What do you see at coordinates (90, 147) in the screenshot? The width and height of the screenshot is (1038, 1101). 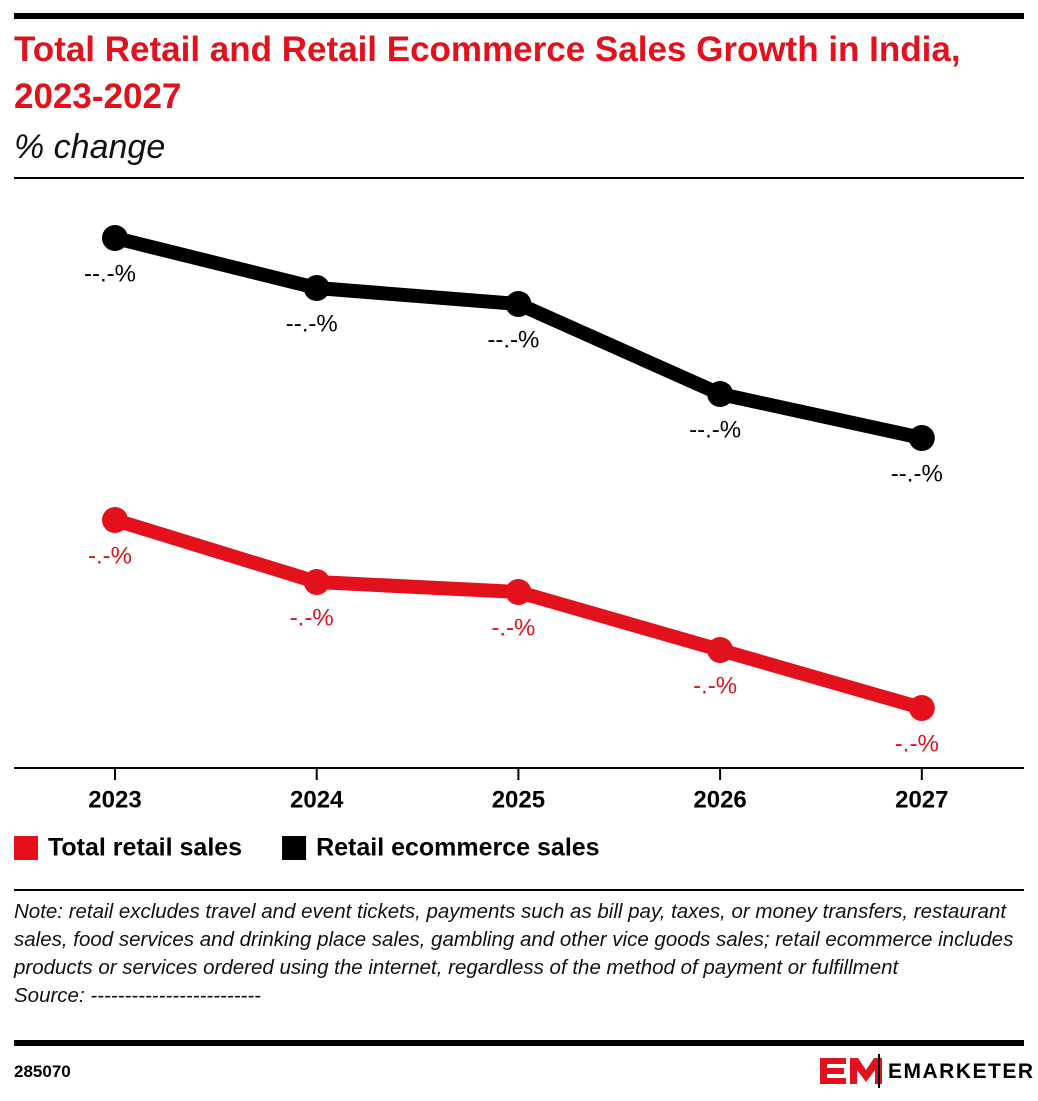 I see `chart-subtitle: % change` at bounding box center [90, 147].